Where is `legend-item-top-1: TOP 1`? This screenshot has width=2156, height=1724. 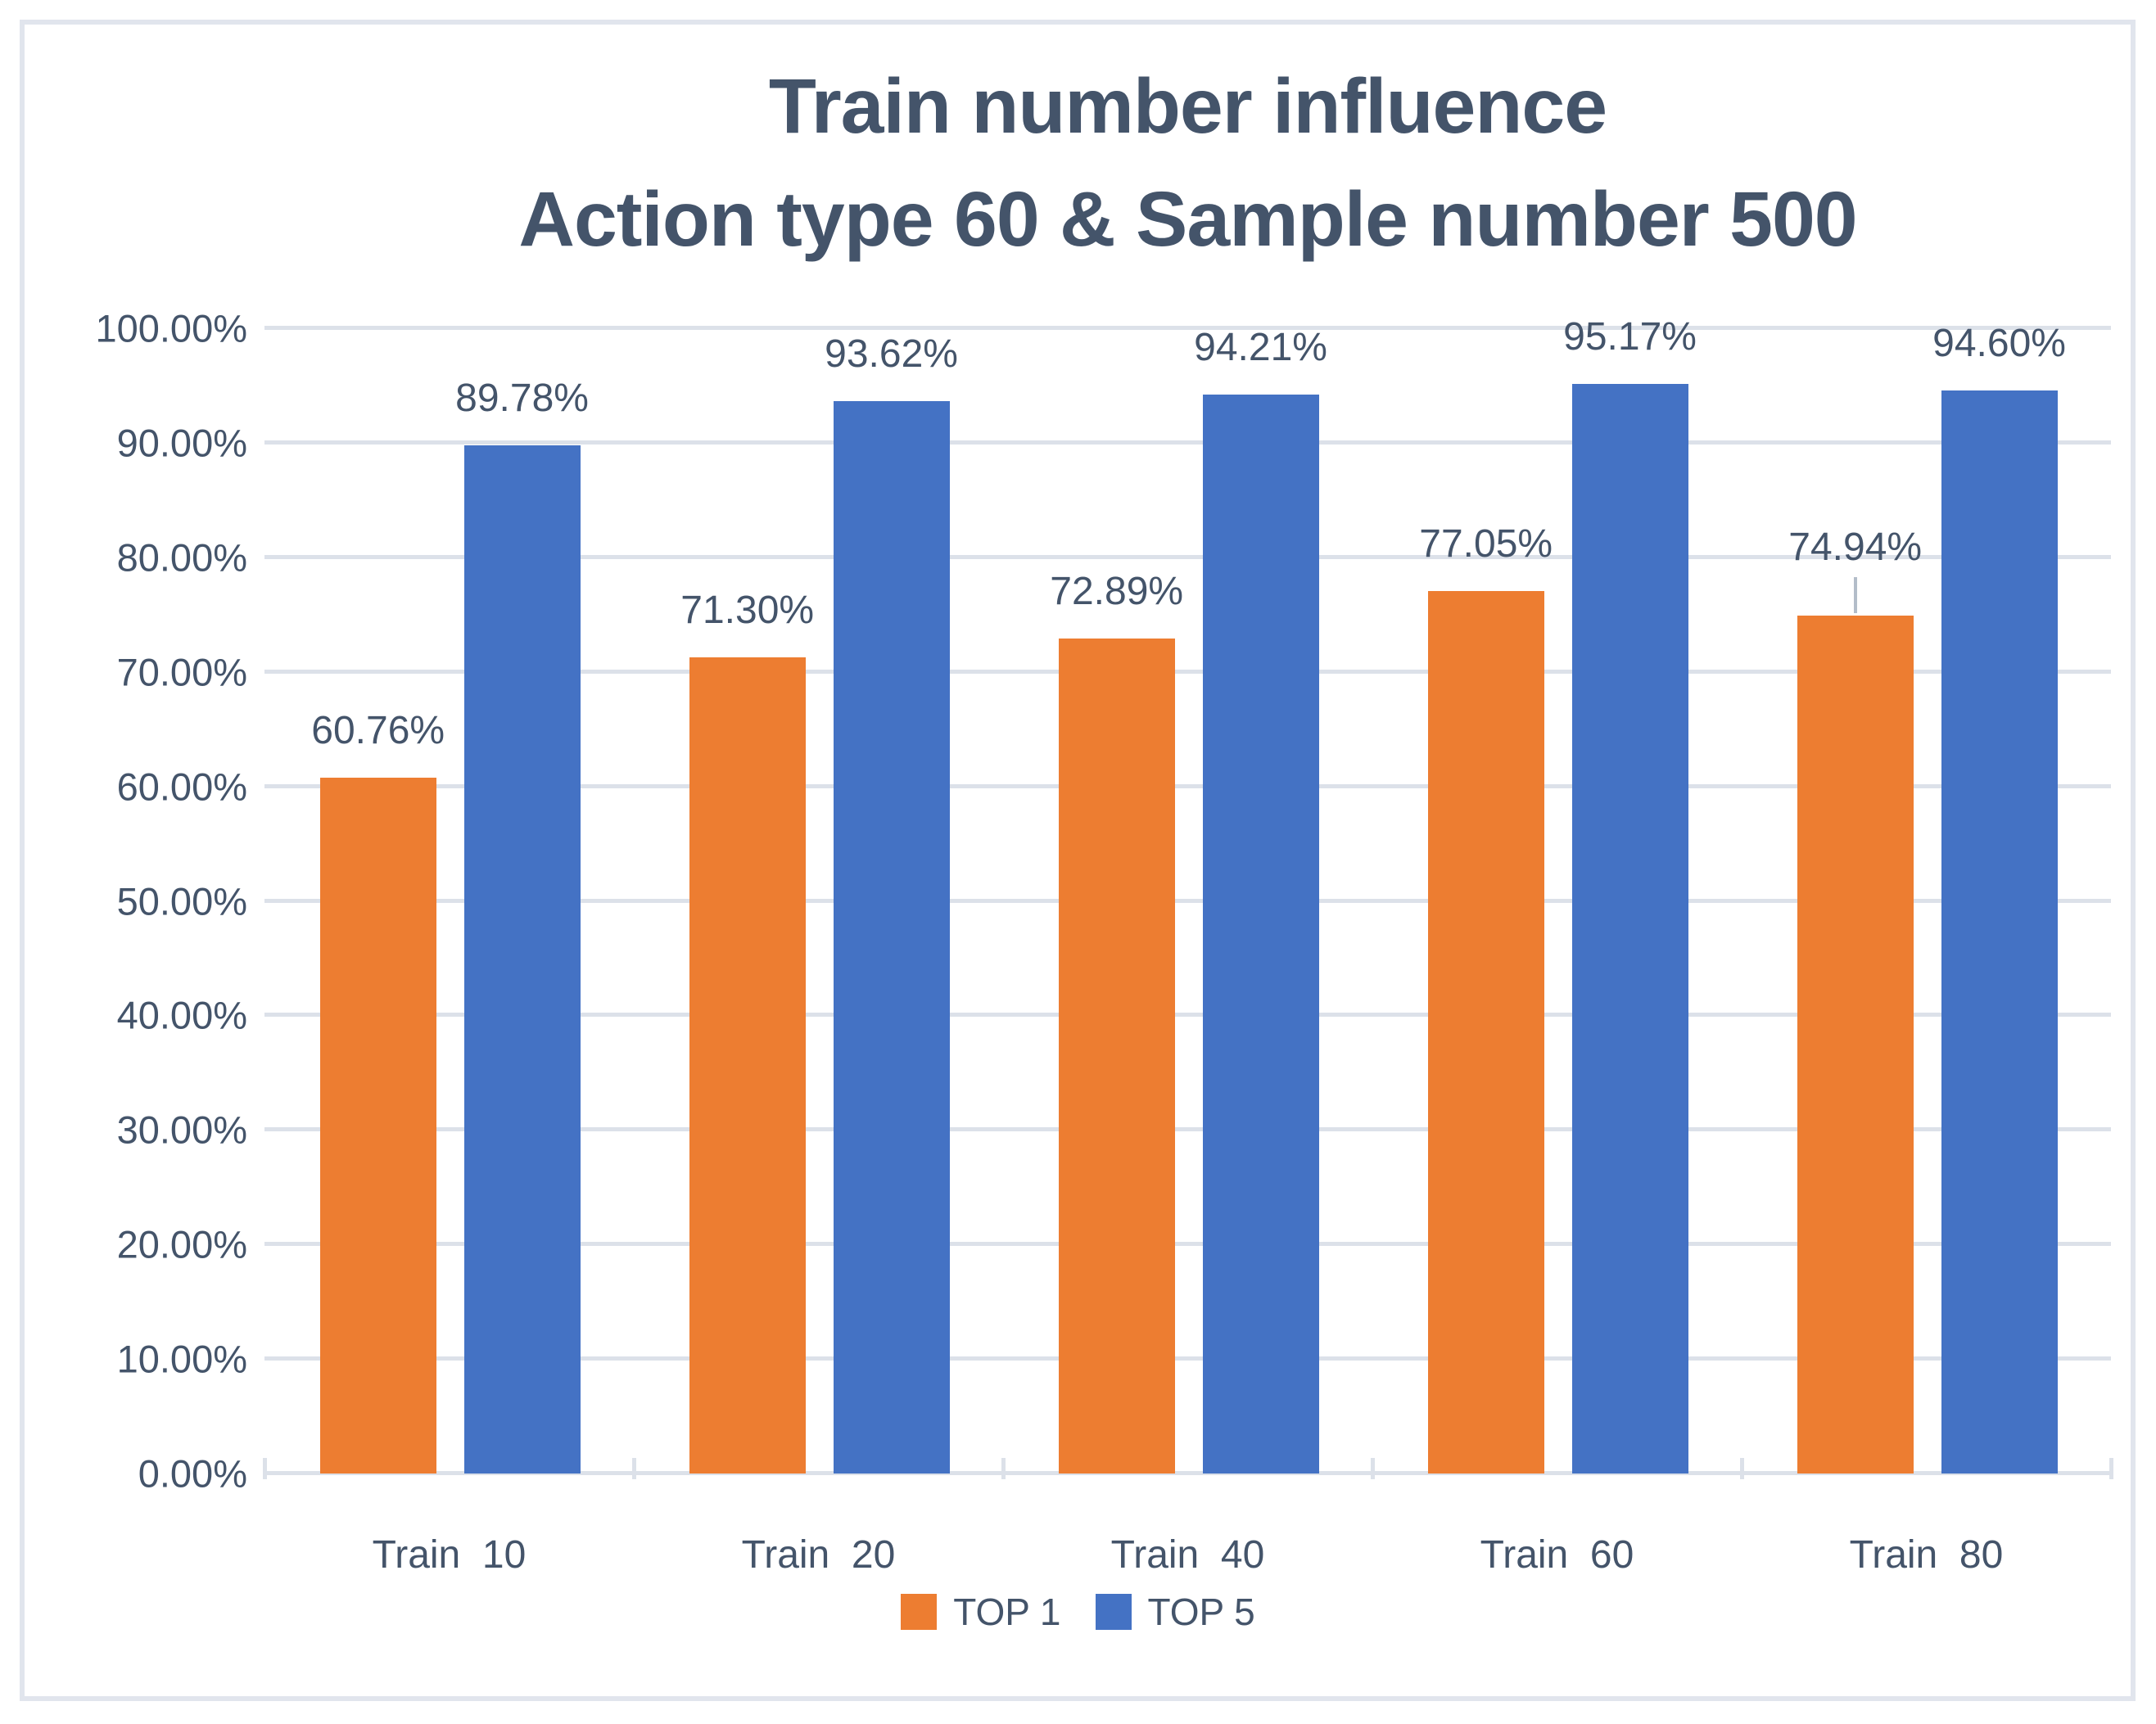
legend-item-top-1: TOP 1 is located at coordinates (981, 1612).